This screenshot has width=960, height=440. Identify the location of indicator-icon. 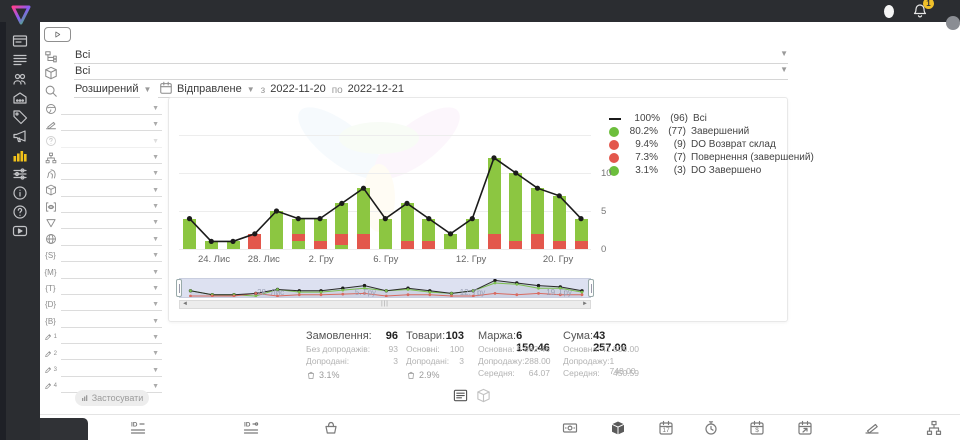
(889, 11).